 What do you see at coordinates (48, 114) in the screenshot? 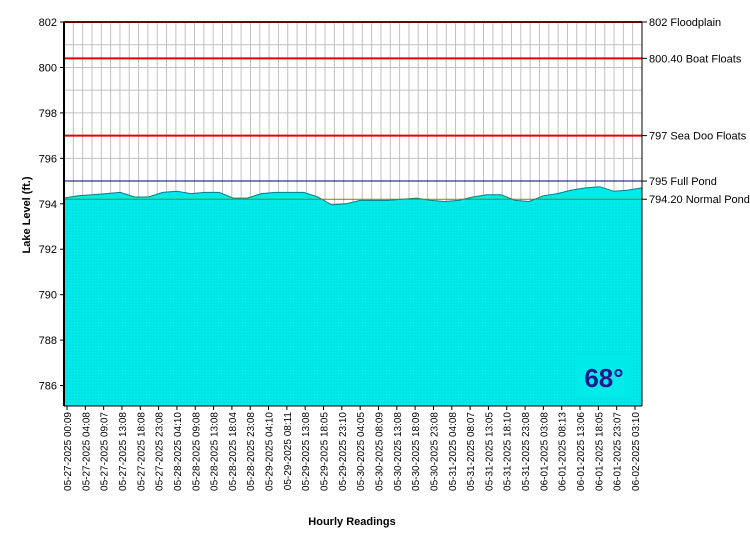
I see `y-tick-label: 798` at bounding box center [48, 114].